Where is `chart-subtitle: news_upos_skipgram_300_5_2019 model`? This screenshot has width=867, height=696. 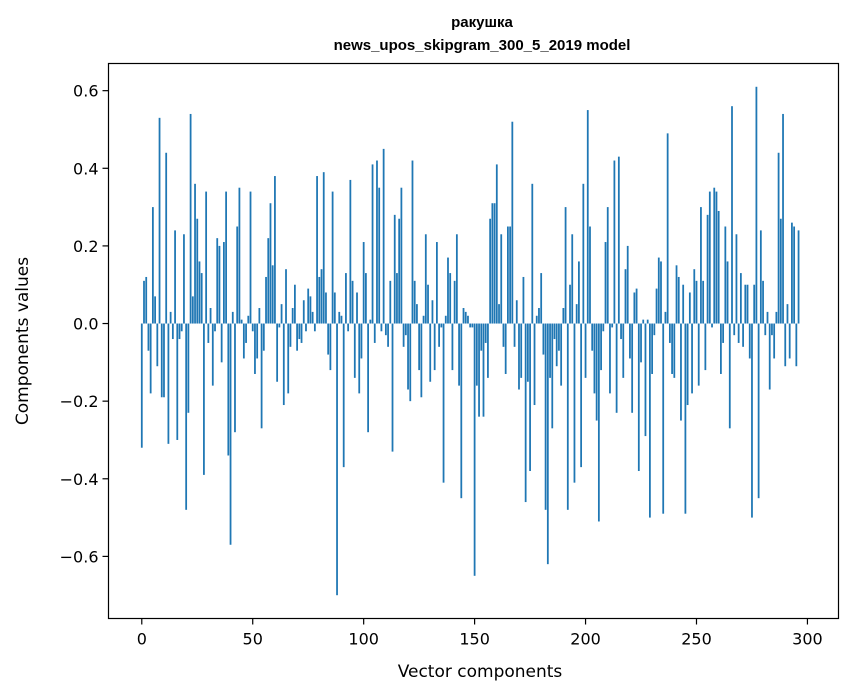
chart-subtitle: news_upos_skipgram_300_5_2019 model is located at coordinates (482, 45).